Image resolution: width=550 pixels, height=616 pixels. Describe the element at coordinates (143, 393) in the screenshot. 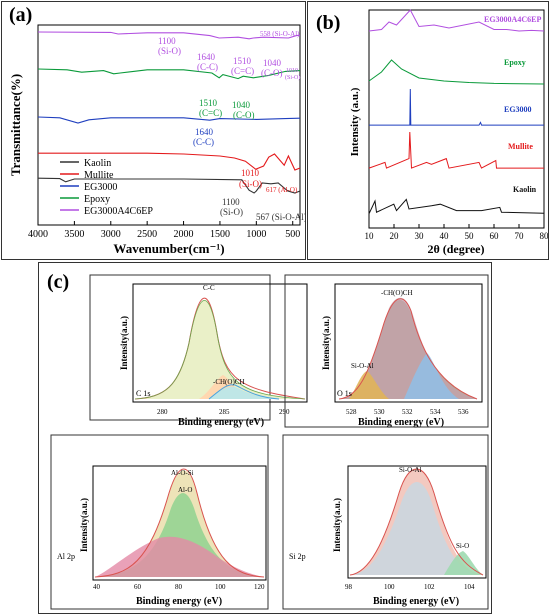

I see `c1s-core-label: C 1s` at that location.